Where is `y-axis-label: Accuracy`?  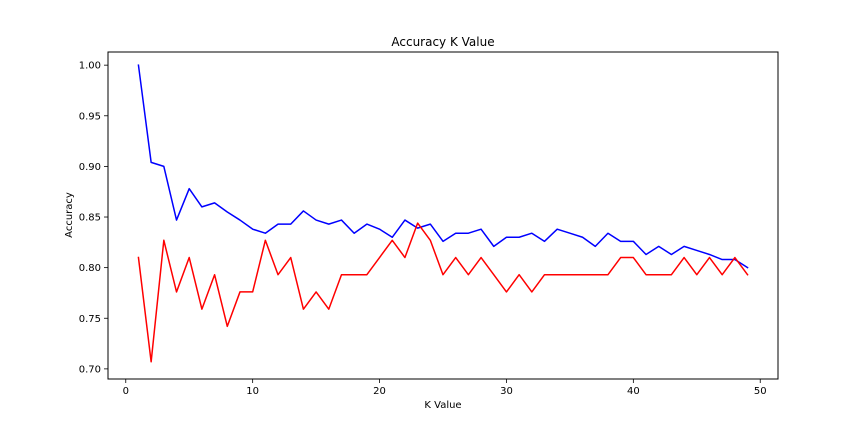 y-axis-label: Accuracy is located at coordinates (69, 215).